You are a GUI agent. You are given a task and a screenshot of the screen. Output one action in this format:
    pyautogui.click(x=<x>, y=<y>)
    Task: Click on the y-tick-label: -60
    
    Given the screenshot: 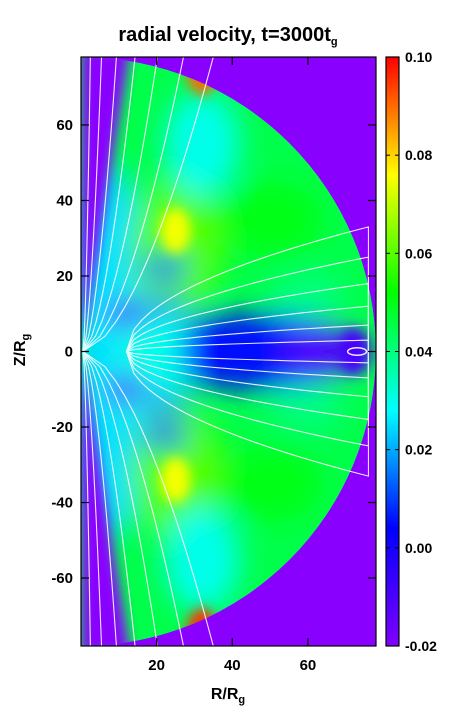 What is the action you would take?
    pyautogui.click(x=62, y=578)
    